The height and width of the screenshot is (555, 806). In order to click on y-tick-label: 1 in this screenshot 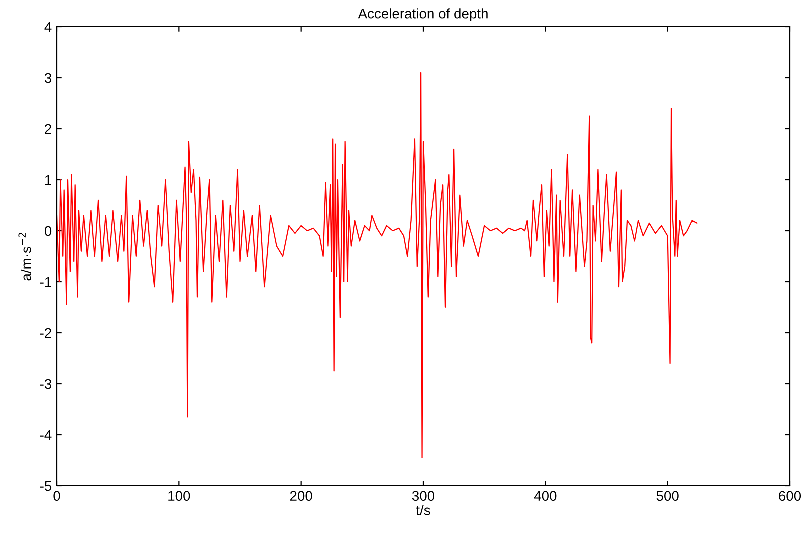, I will do `click(48, 180)`.